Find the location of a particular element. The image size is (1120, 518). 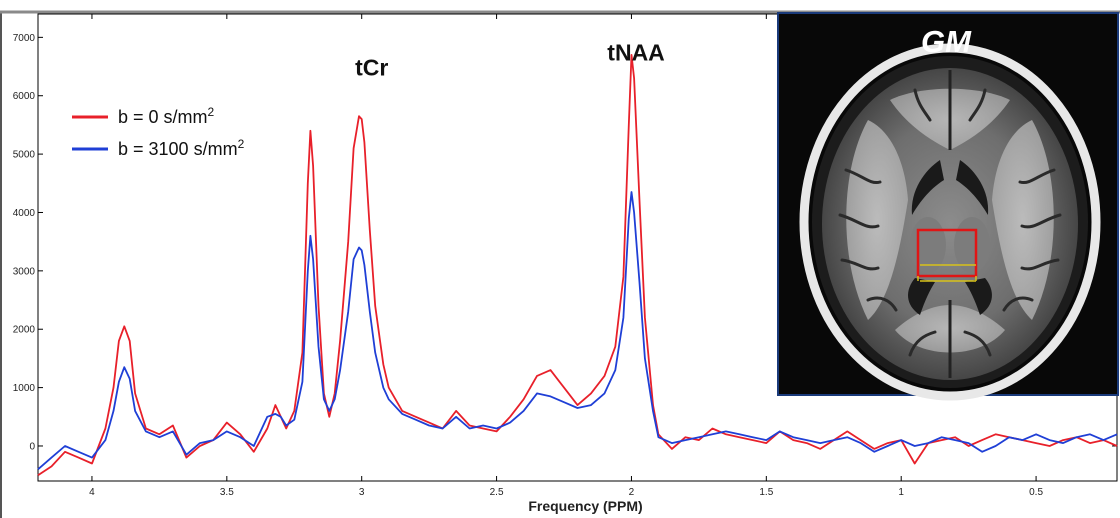

white-matter-left is located at coordinates (877, 220).